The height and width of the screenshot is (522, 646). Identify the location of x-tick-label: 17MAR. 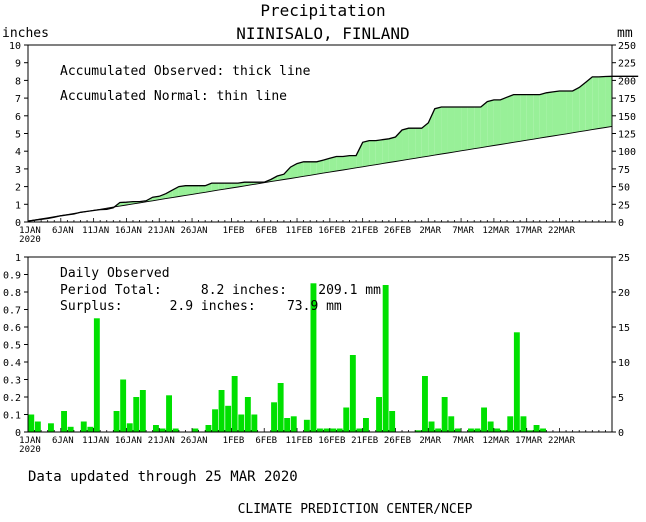
(529, 231).